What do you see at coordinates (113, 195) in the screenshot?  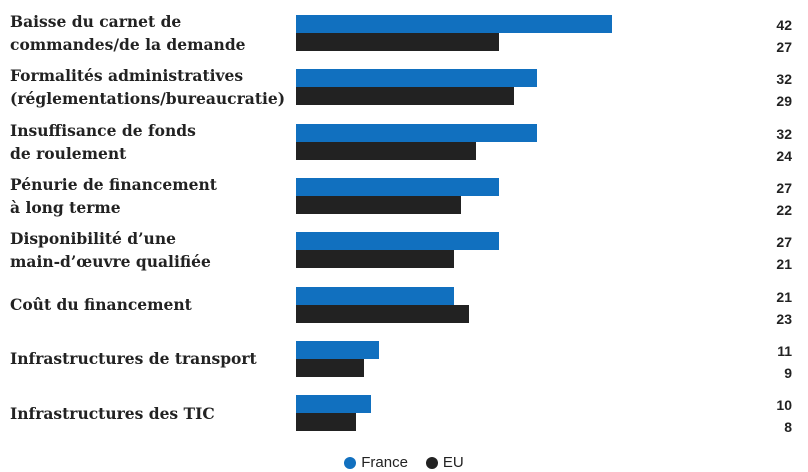 I see `category-label: Pénurie de financement à long terme` at bounding box center [113, 195].